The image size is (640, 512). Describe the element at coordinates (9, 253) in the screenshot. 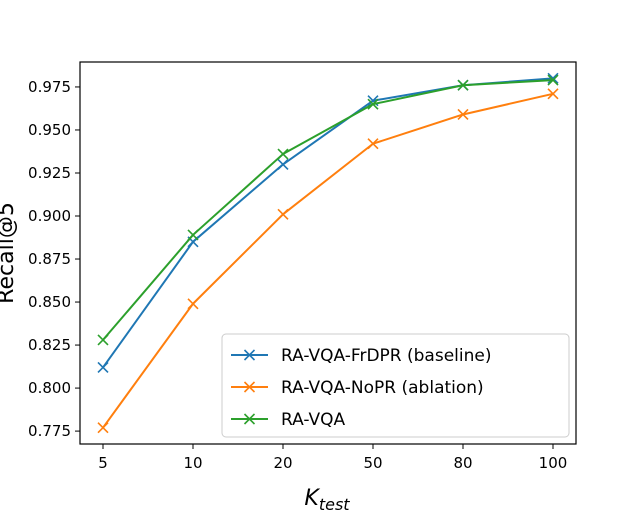

I see `y-axis-label: Recall@5` at that location.